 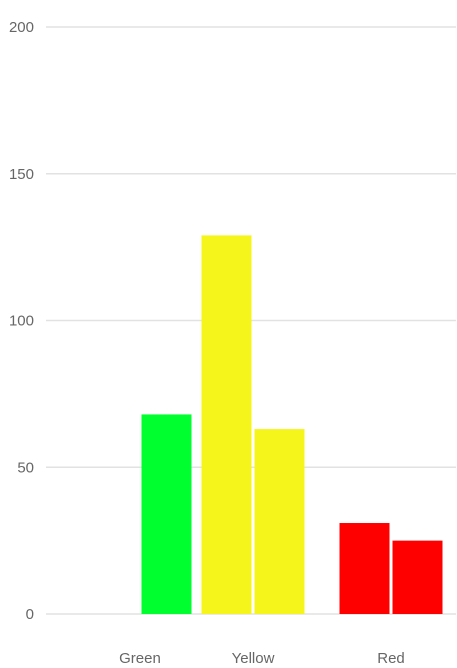 What do you see at coordinates (21, 27) in the screenshot?
I see `y-tick-label: 200` at bounding box center [21, 27].